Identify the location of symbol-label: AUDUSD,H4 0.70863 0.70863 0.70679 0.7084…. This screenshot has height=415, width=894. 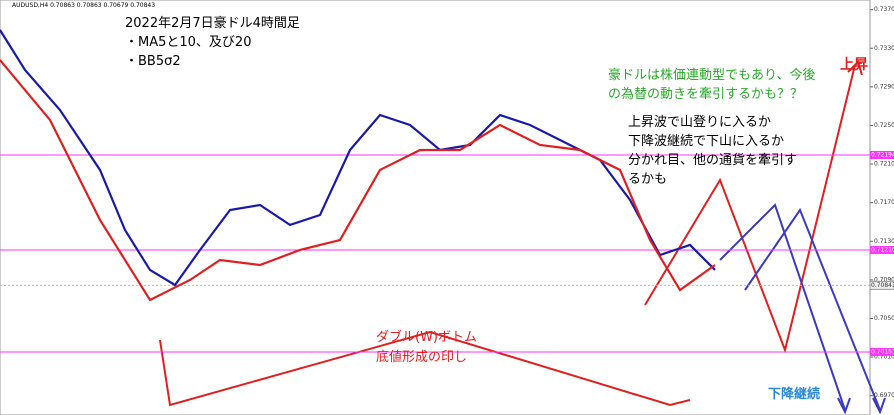
(84, 5).